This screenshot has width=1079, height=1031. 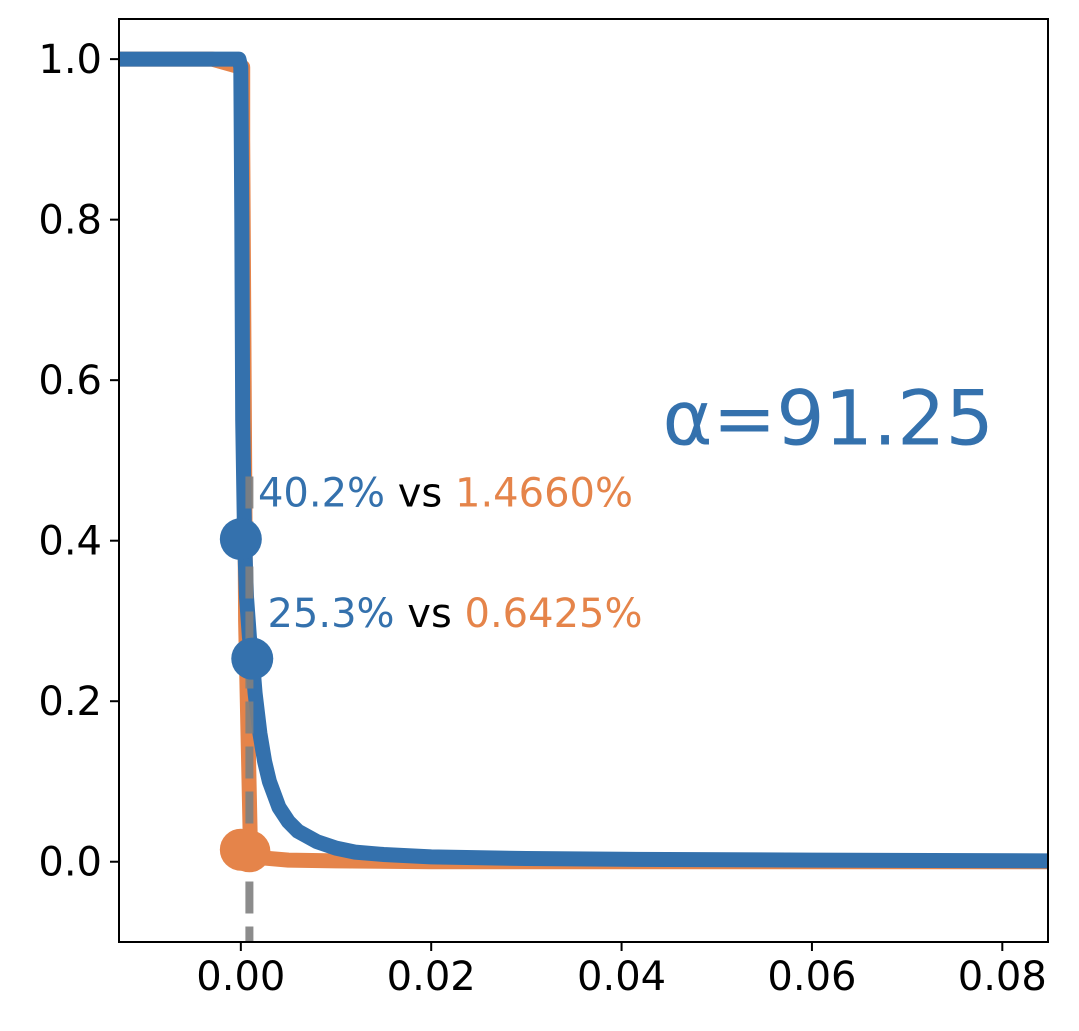 I want to click on annotation-orange-value: 1.4660%, so click(x=544, y=494).